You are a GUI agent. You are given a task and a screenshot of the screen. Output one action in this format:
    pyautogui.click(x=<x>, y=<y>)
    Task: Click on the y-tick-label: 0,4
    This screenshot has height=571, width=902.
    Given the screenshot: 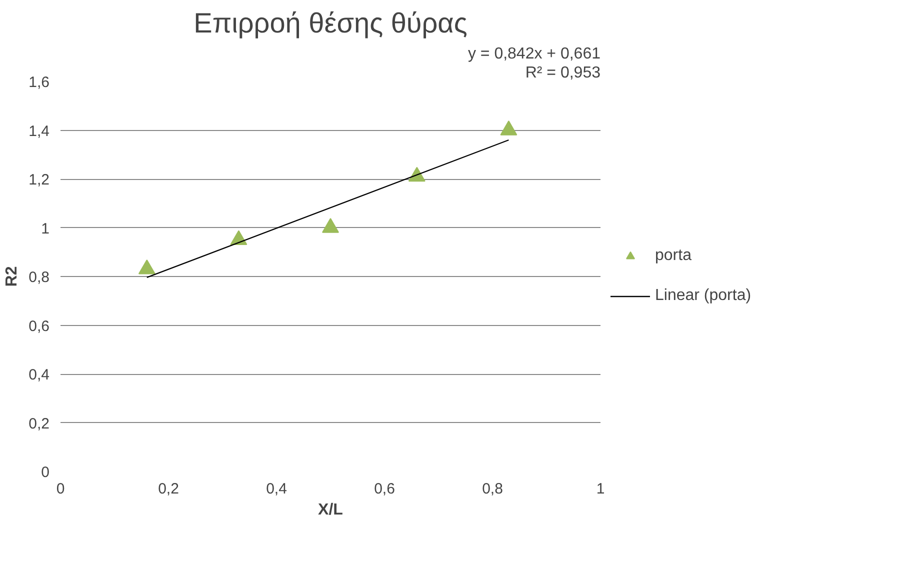 What is the action you would take?
    pyautogui.click(x=39, y=375)
    